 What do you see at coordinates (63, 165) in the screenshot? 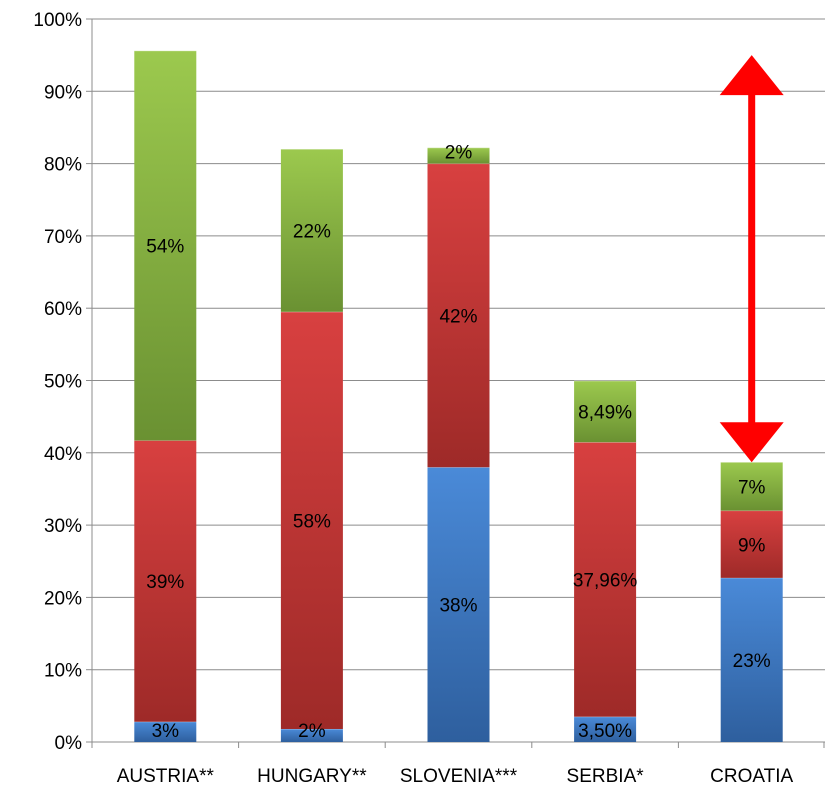
I see `y-tick-label: 80%` at bounding box center [63, 165].